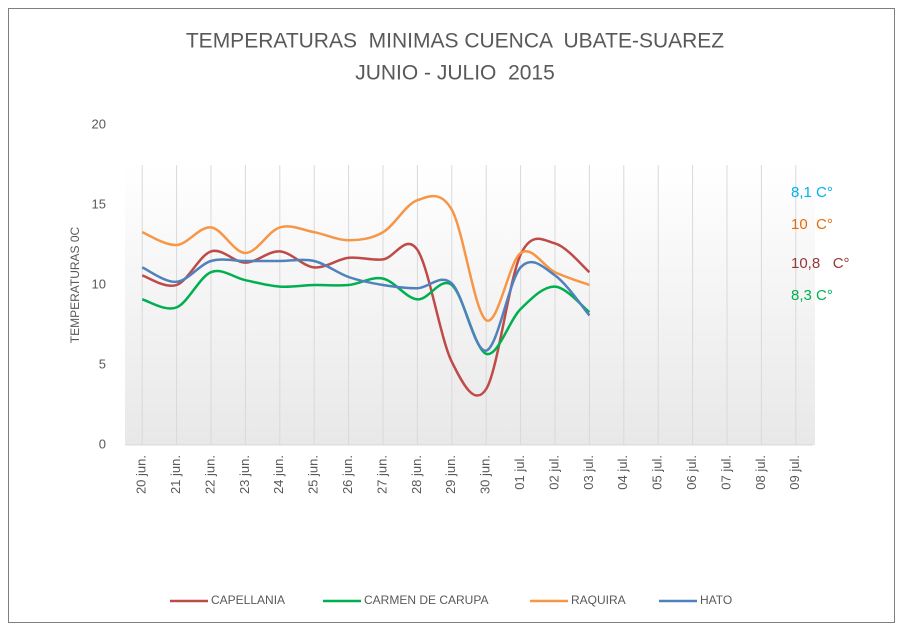 Image resolution: width=903 pixels, height=625 pixels. What do you see at coordinates (381, 474) in the screenshot?
I see `x-tick-label: 27 jun.` at bounding box center [381, 474].